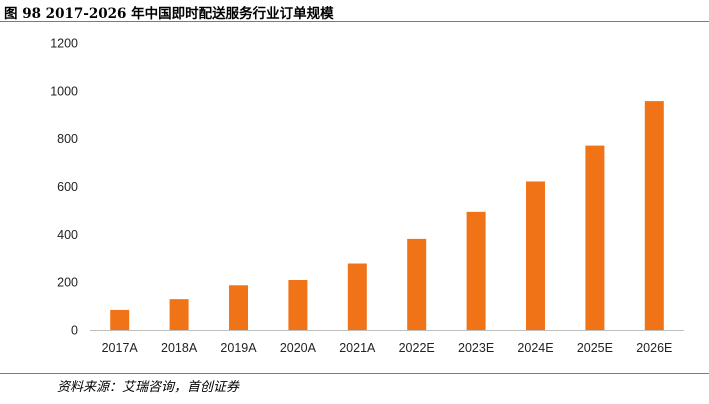 This screenshot has width=709, height=404. Describe the element at coordinates (64, 91) in the screenshot. I see `y-tick-label: 1000` at that location.